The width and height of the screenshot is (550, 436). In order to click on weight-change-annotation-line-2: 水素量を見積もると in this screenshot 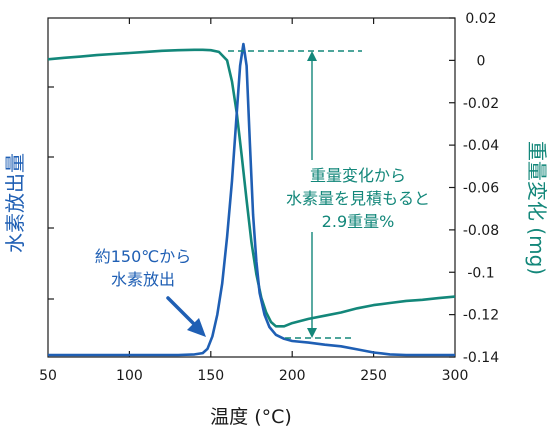, I will do `click(358, 198)`.